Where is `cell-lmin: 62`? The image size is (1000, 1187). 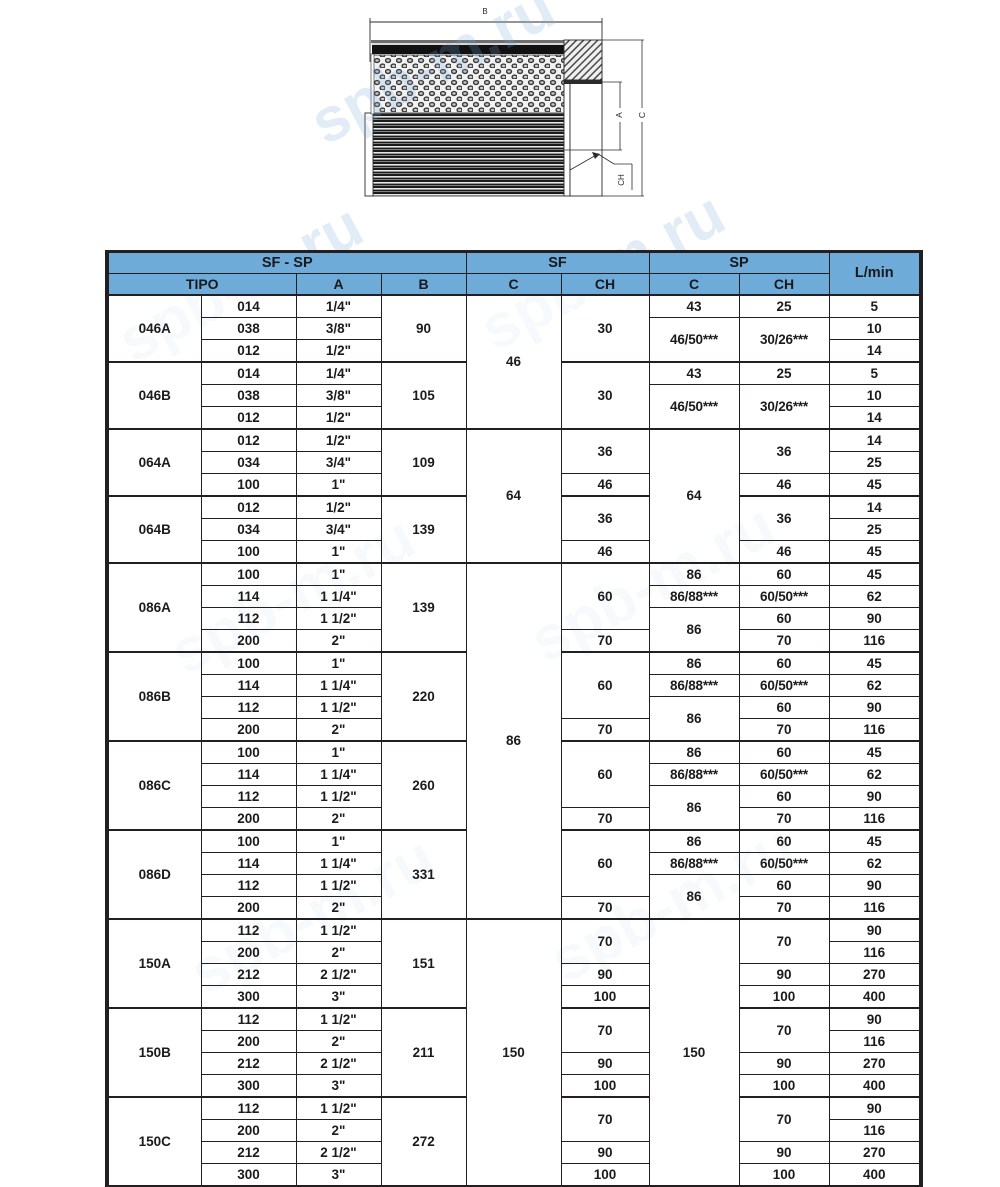
cell-lmin: 62 is located at coordinates (875, 774).